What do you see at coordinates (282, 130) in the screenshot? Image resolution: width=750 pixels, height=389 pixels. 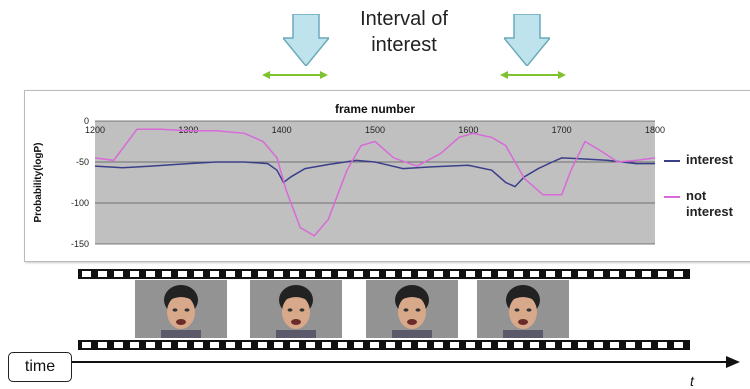 I see `x-tick-label: 1400` at bounding box center [282, 130].